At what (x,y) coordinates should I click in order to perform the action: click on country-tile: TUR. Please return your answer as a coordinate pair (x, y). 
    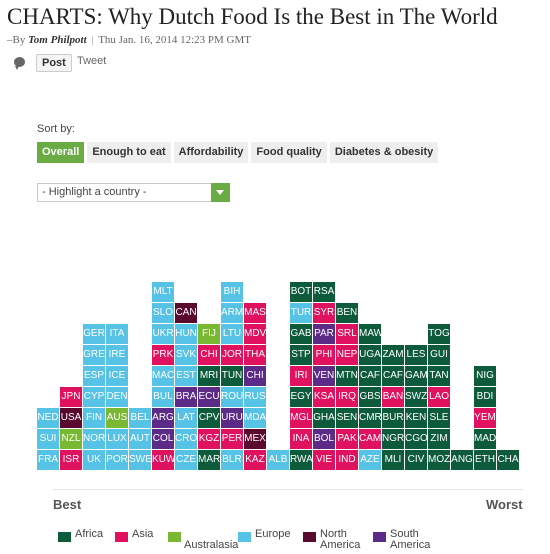
    Looking at the image, I should click on (301, 313).